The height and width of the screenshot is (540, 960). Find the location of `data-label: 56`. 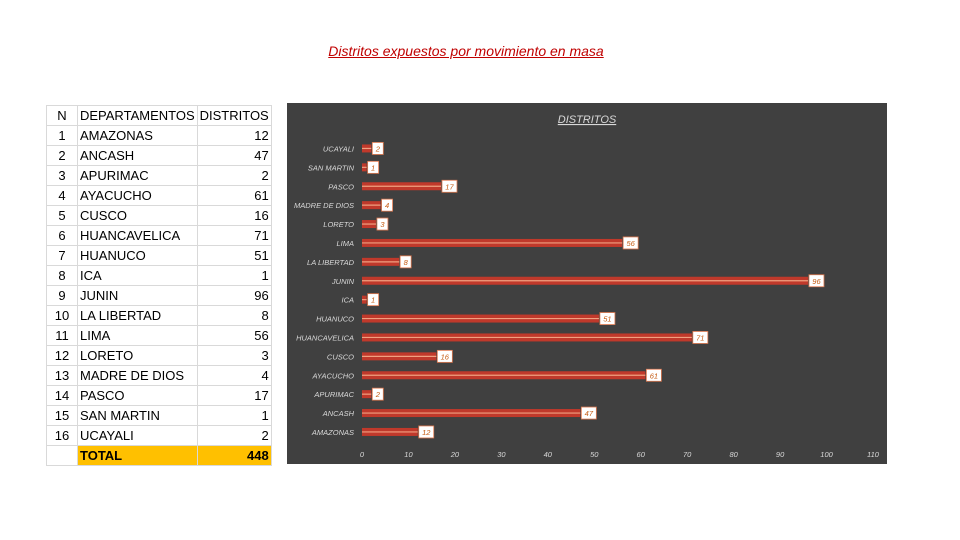

data-label: 56 is located at coordinates (630, 243).